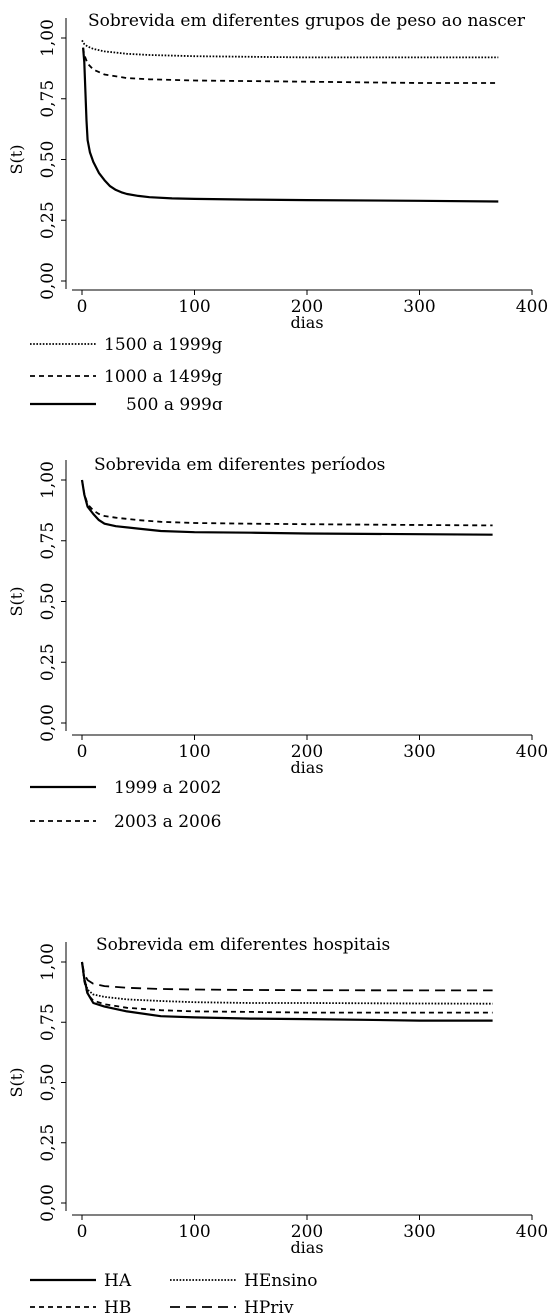 The image size is (548, 1313). I want to click on series-line-2003-a-2006, so click(287, 503).